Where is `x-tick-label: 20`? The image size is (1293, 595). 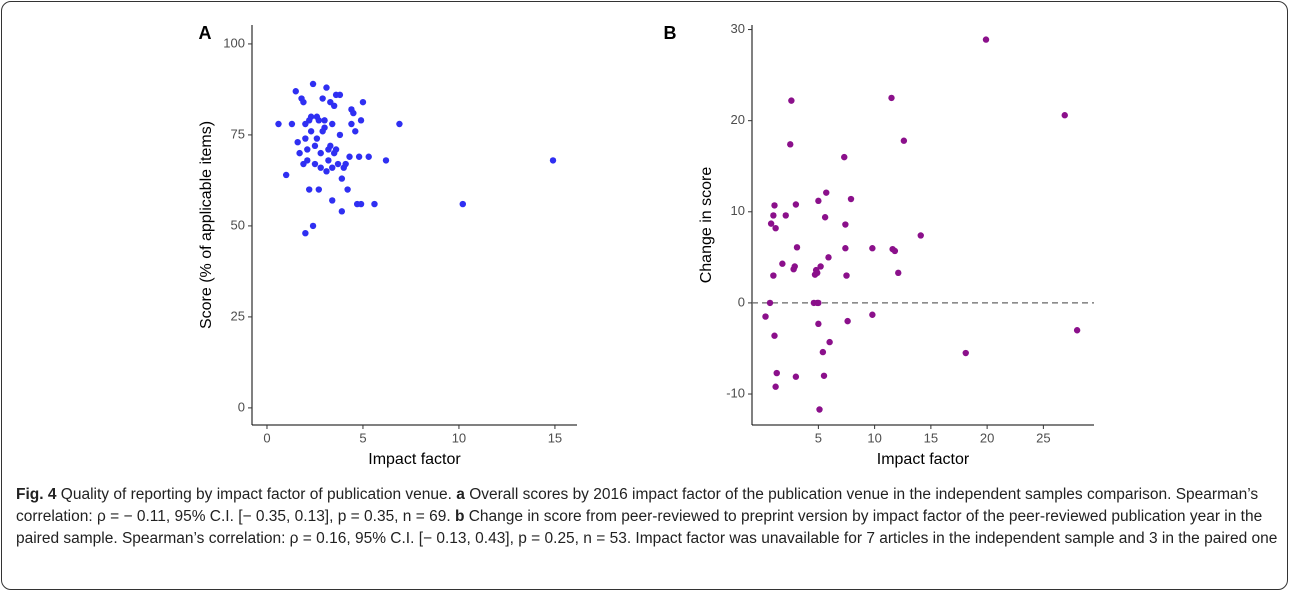
x-tick-label: 20 is located at coordinates (987, 437).